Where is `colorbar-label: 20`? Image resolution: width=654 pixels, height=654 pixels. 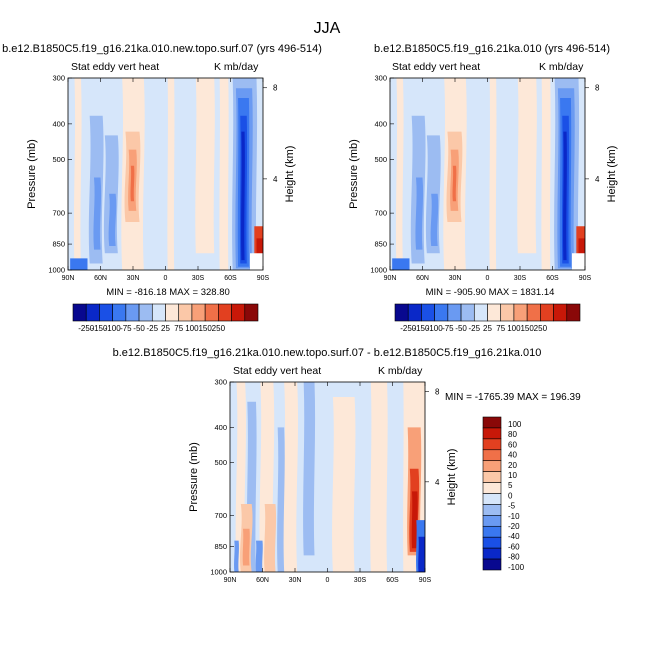 colorbar-label: 20 is located at coordinates (512, 465).